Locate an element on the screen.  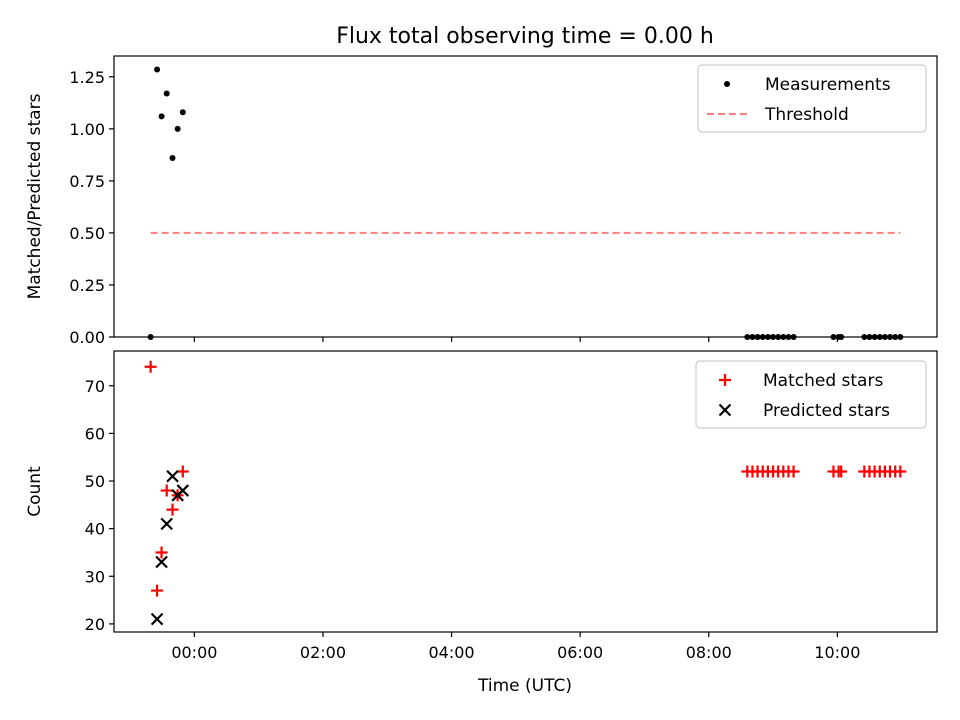
series-predicted-stars is located at coordinates (170, 547).